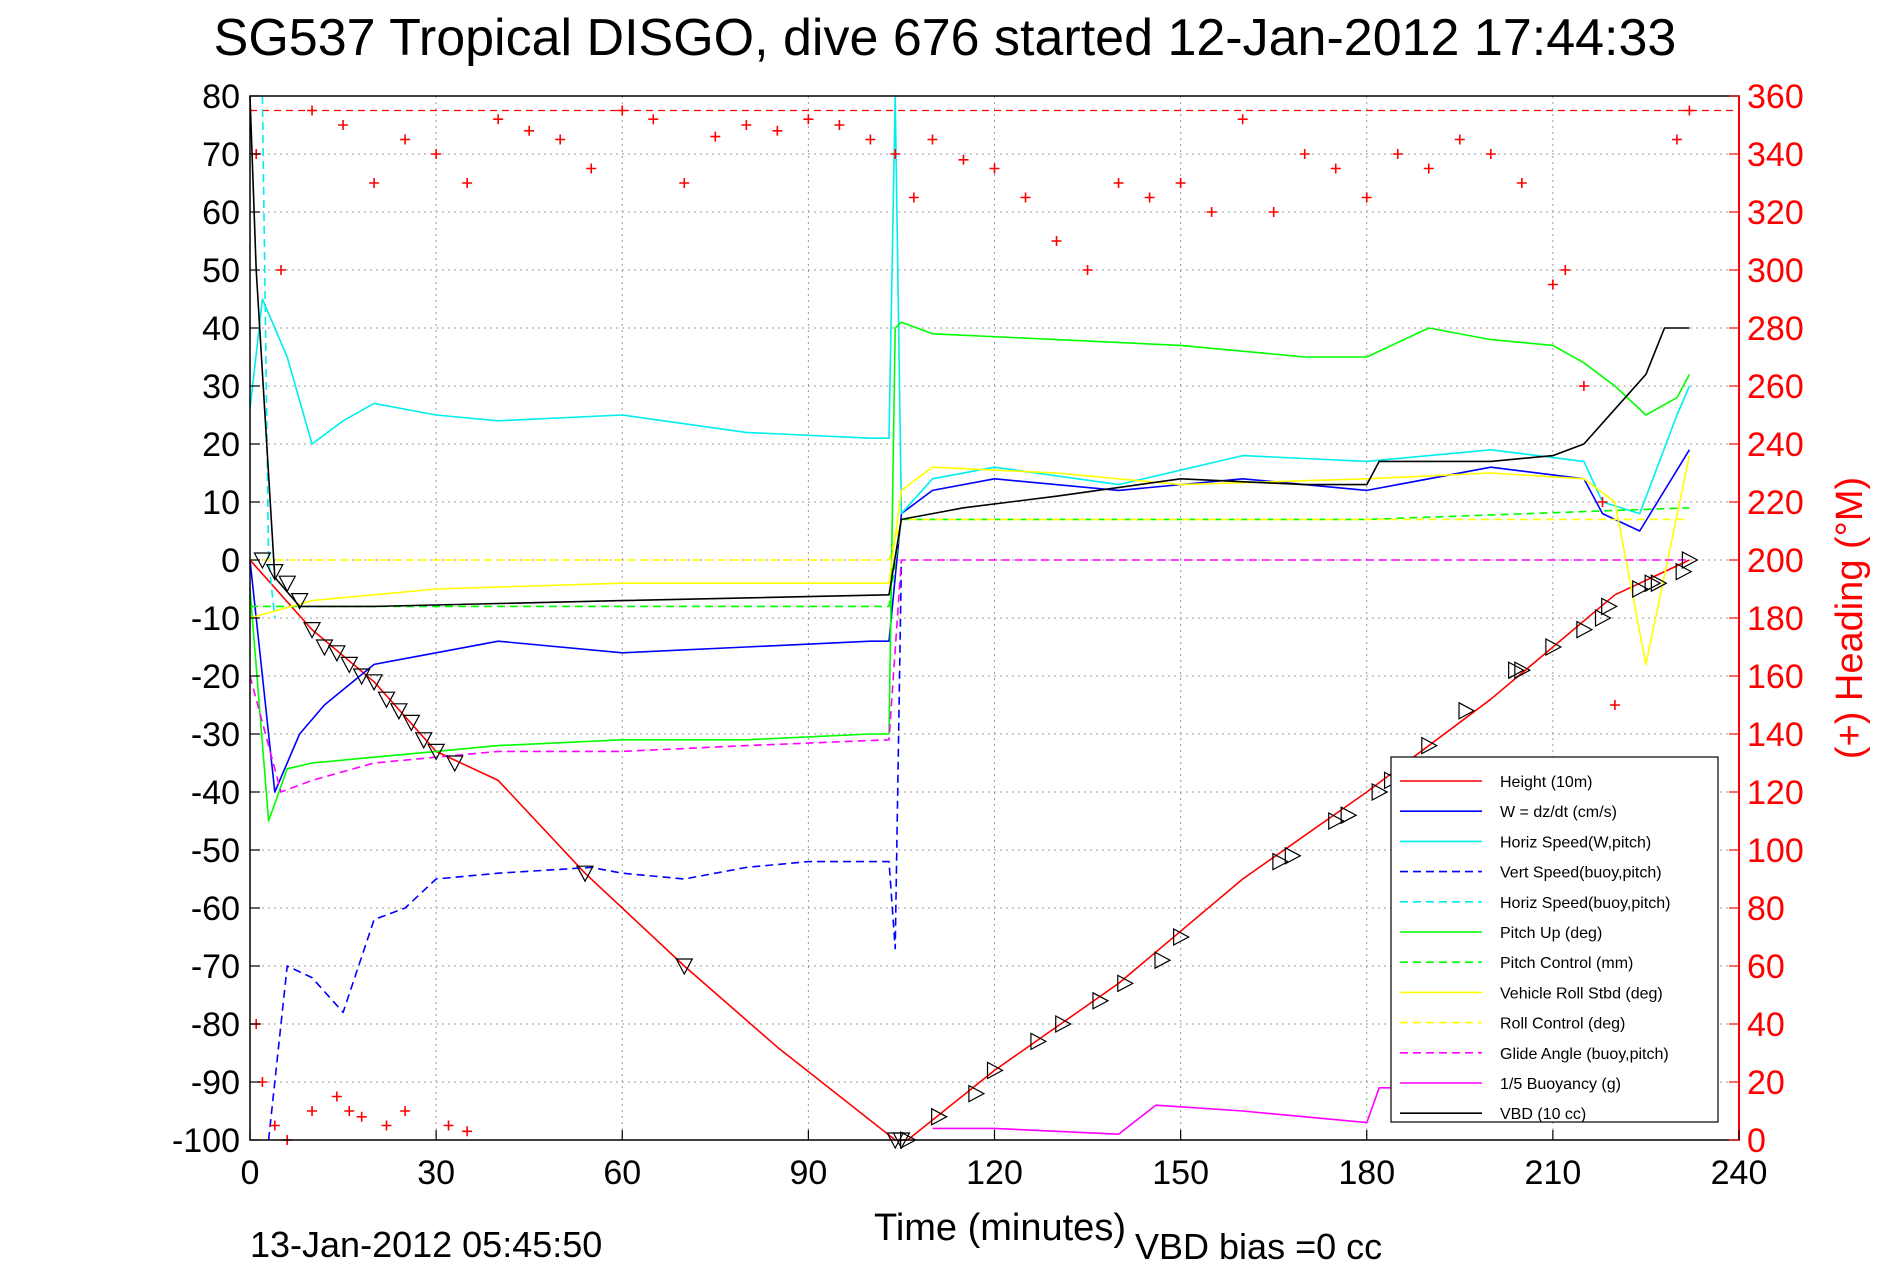  What do you see at coordinates (1766, 1083) in the screenshot?
I see `right-tick-label: 20` at bounding box center [1766, 1083].